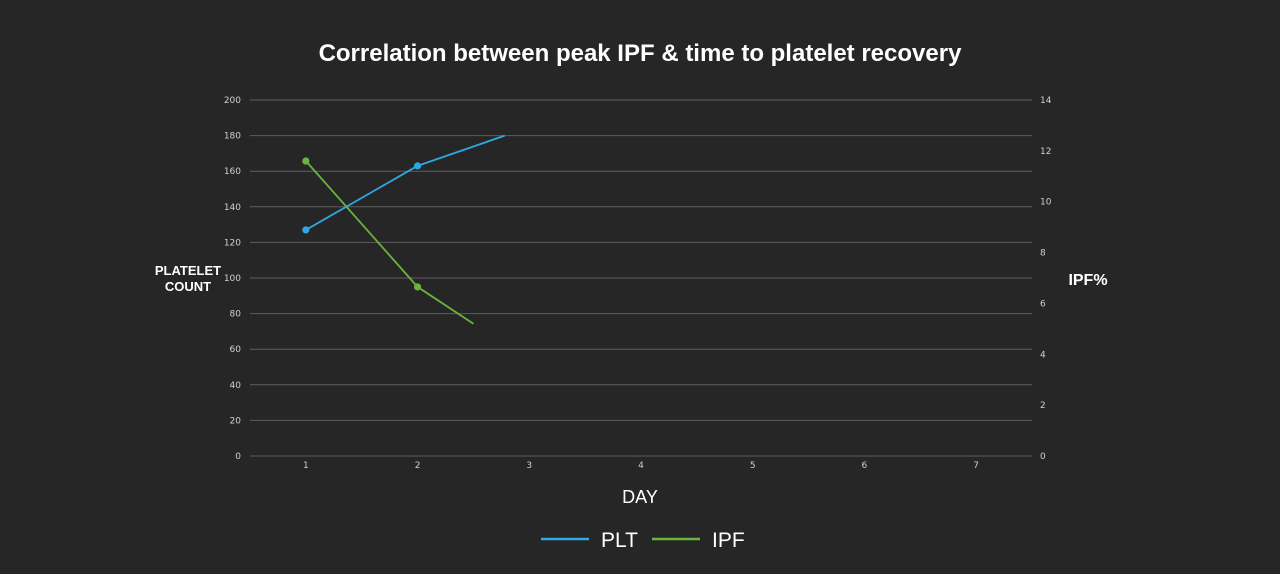 This screenshot has height=574, width=1280. What do you see at coordinates (306, 466) in the screenshot?
I see `x-tick-label: 1` at bounding box center [306, 466].